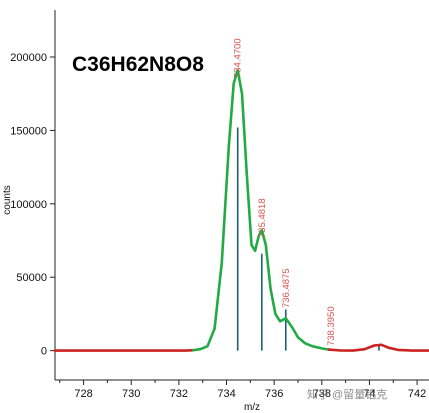 The image size is (429, 413). I want to click on x-axis-title: m/z, so click(252, 407).